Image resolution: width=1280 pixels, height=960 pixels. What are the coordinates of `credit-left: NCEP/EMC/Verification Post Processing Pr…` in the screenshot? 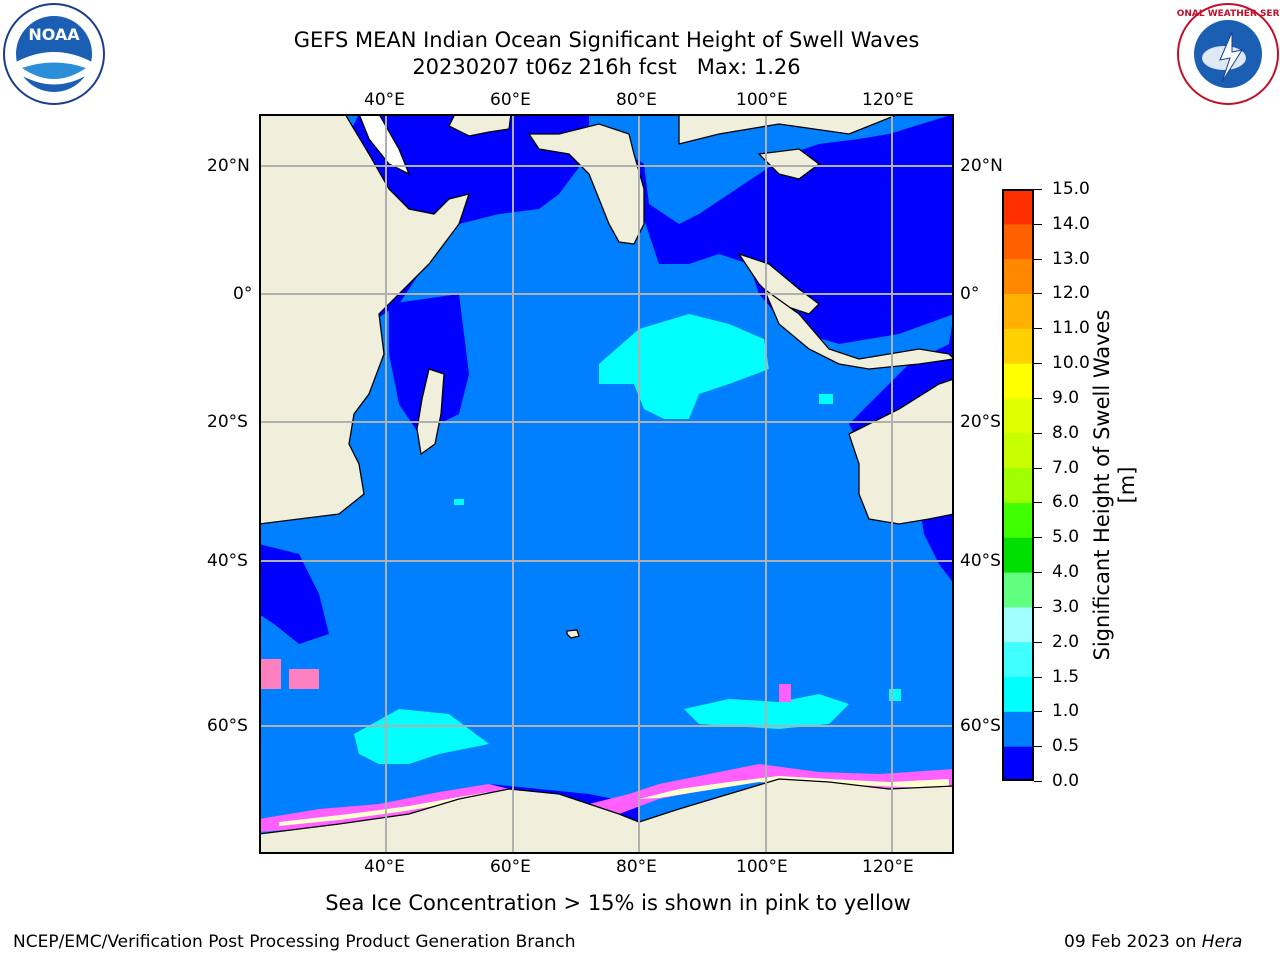 It's located at (294, 942).